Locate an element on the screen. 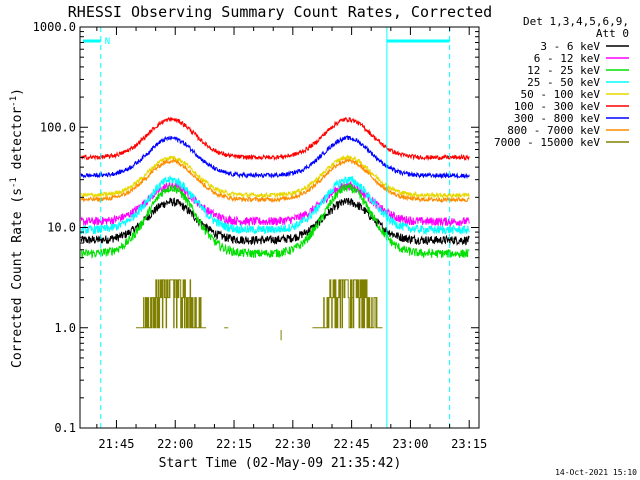 Image resolution: width=640 pixels, height=480 pixels. legend-header-line-2: Att 0 is located at coordinates (612, 33).